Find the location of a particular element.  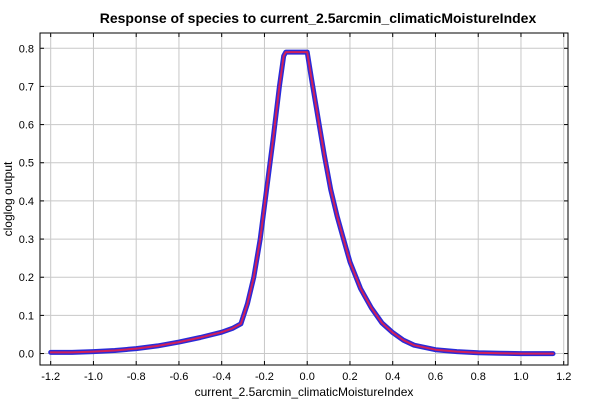

x-tick-label: 0.4 is located at coordinates (392, 377).